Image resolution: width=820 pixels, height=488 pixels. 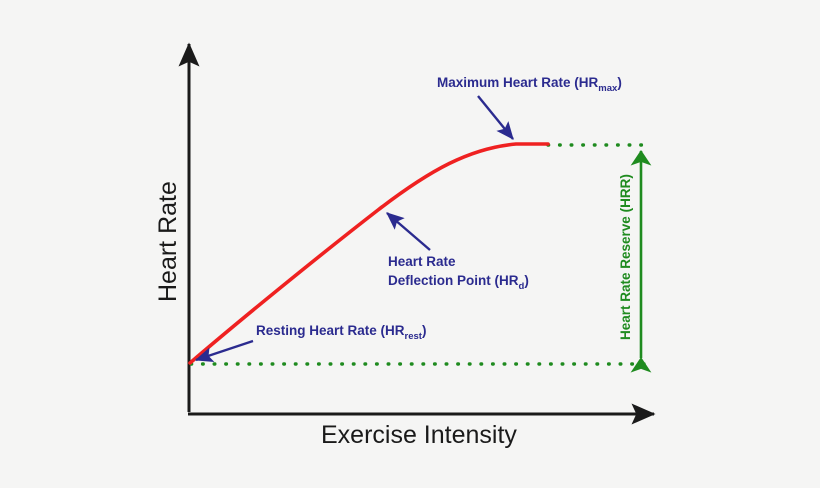 What do you see at coordinates (330, 330) in the screenshot?
I see `resting-heart-rate-label-main: Resting Heart Rate (HR` at bounding box center [330, 330].